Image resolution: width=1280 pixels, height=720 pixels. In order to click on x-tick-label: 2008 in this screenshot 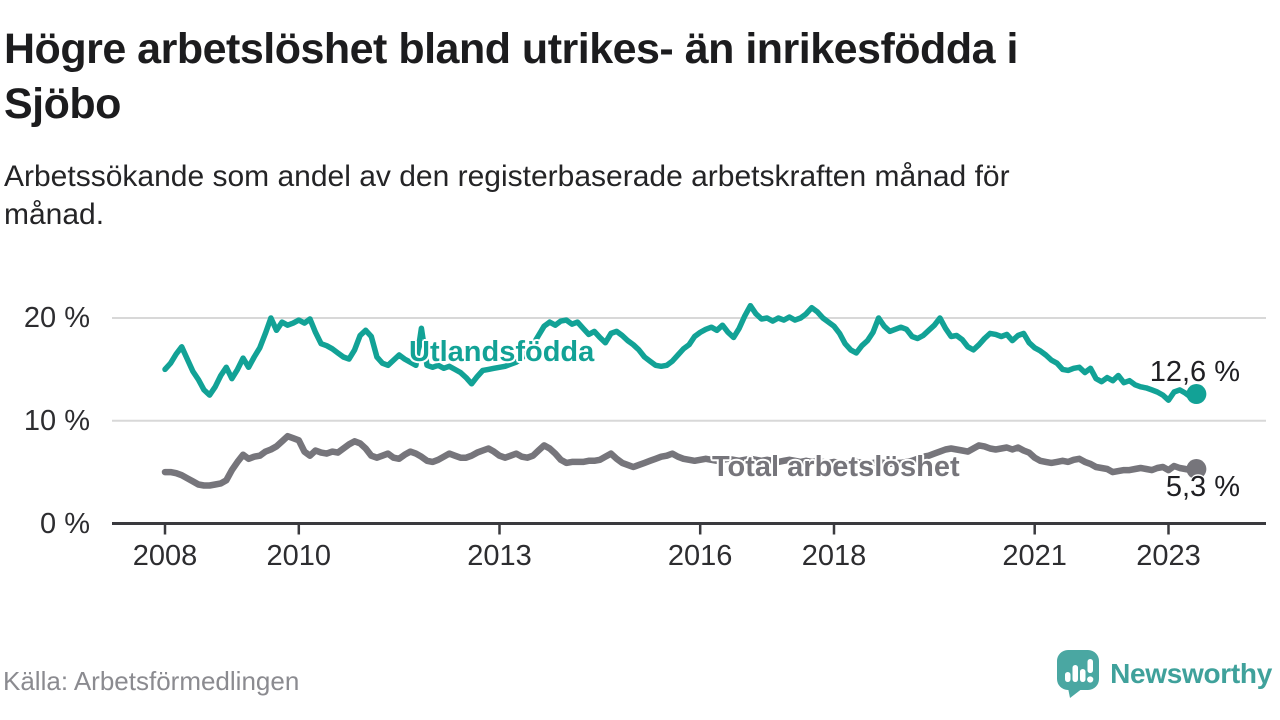, I will do `click(165, 556)`.